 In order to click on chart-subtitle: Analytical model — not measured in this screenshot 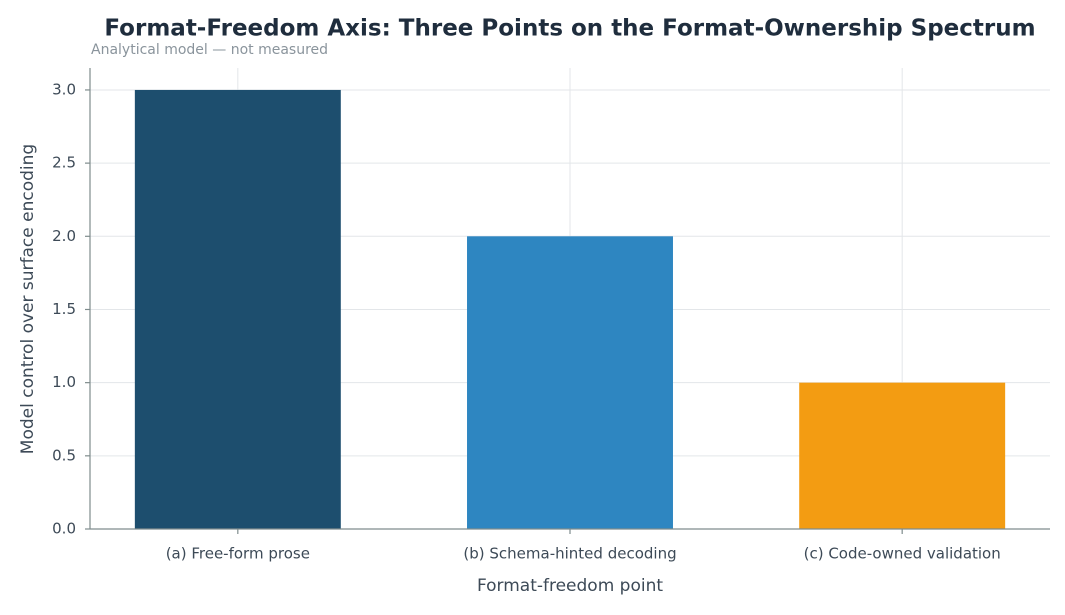, I will do `click(209, 50)`.